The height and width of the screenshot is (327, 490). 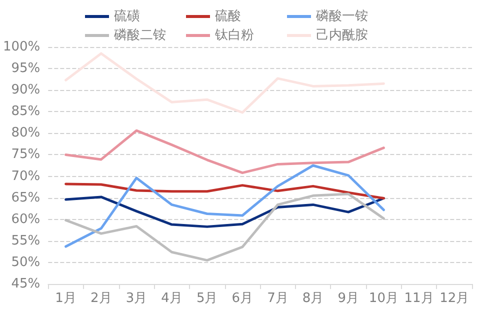 I want to click on y-tick-label: 45%, so click(x=25, y=284).